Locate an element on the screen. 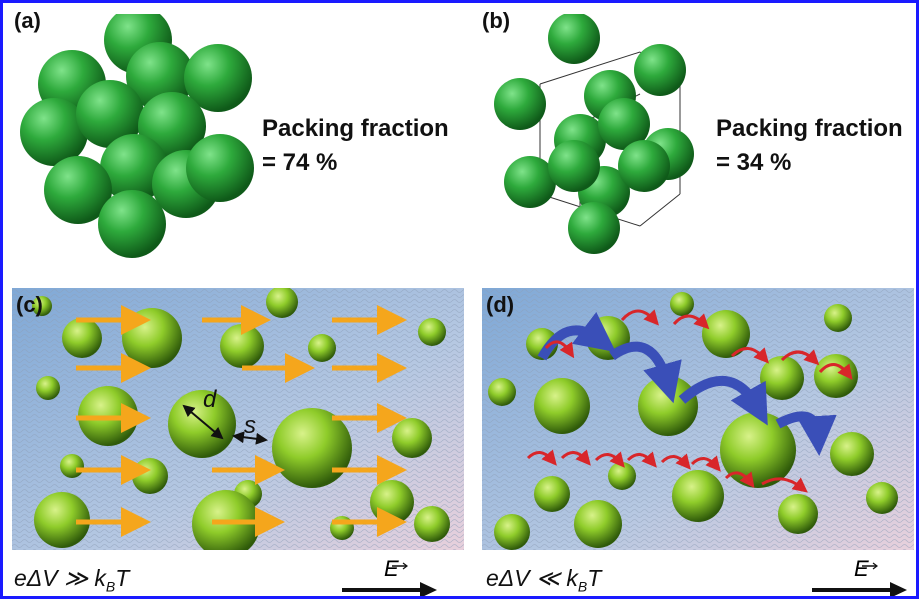  packing-fraction-b-title: Packing fraction is located at coordinates (809, 128).